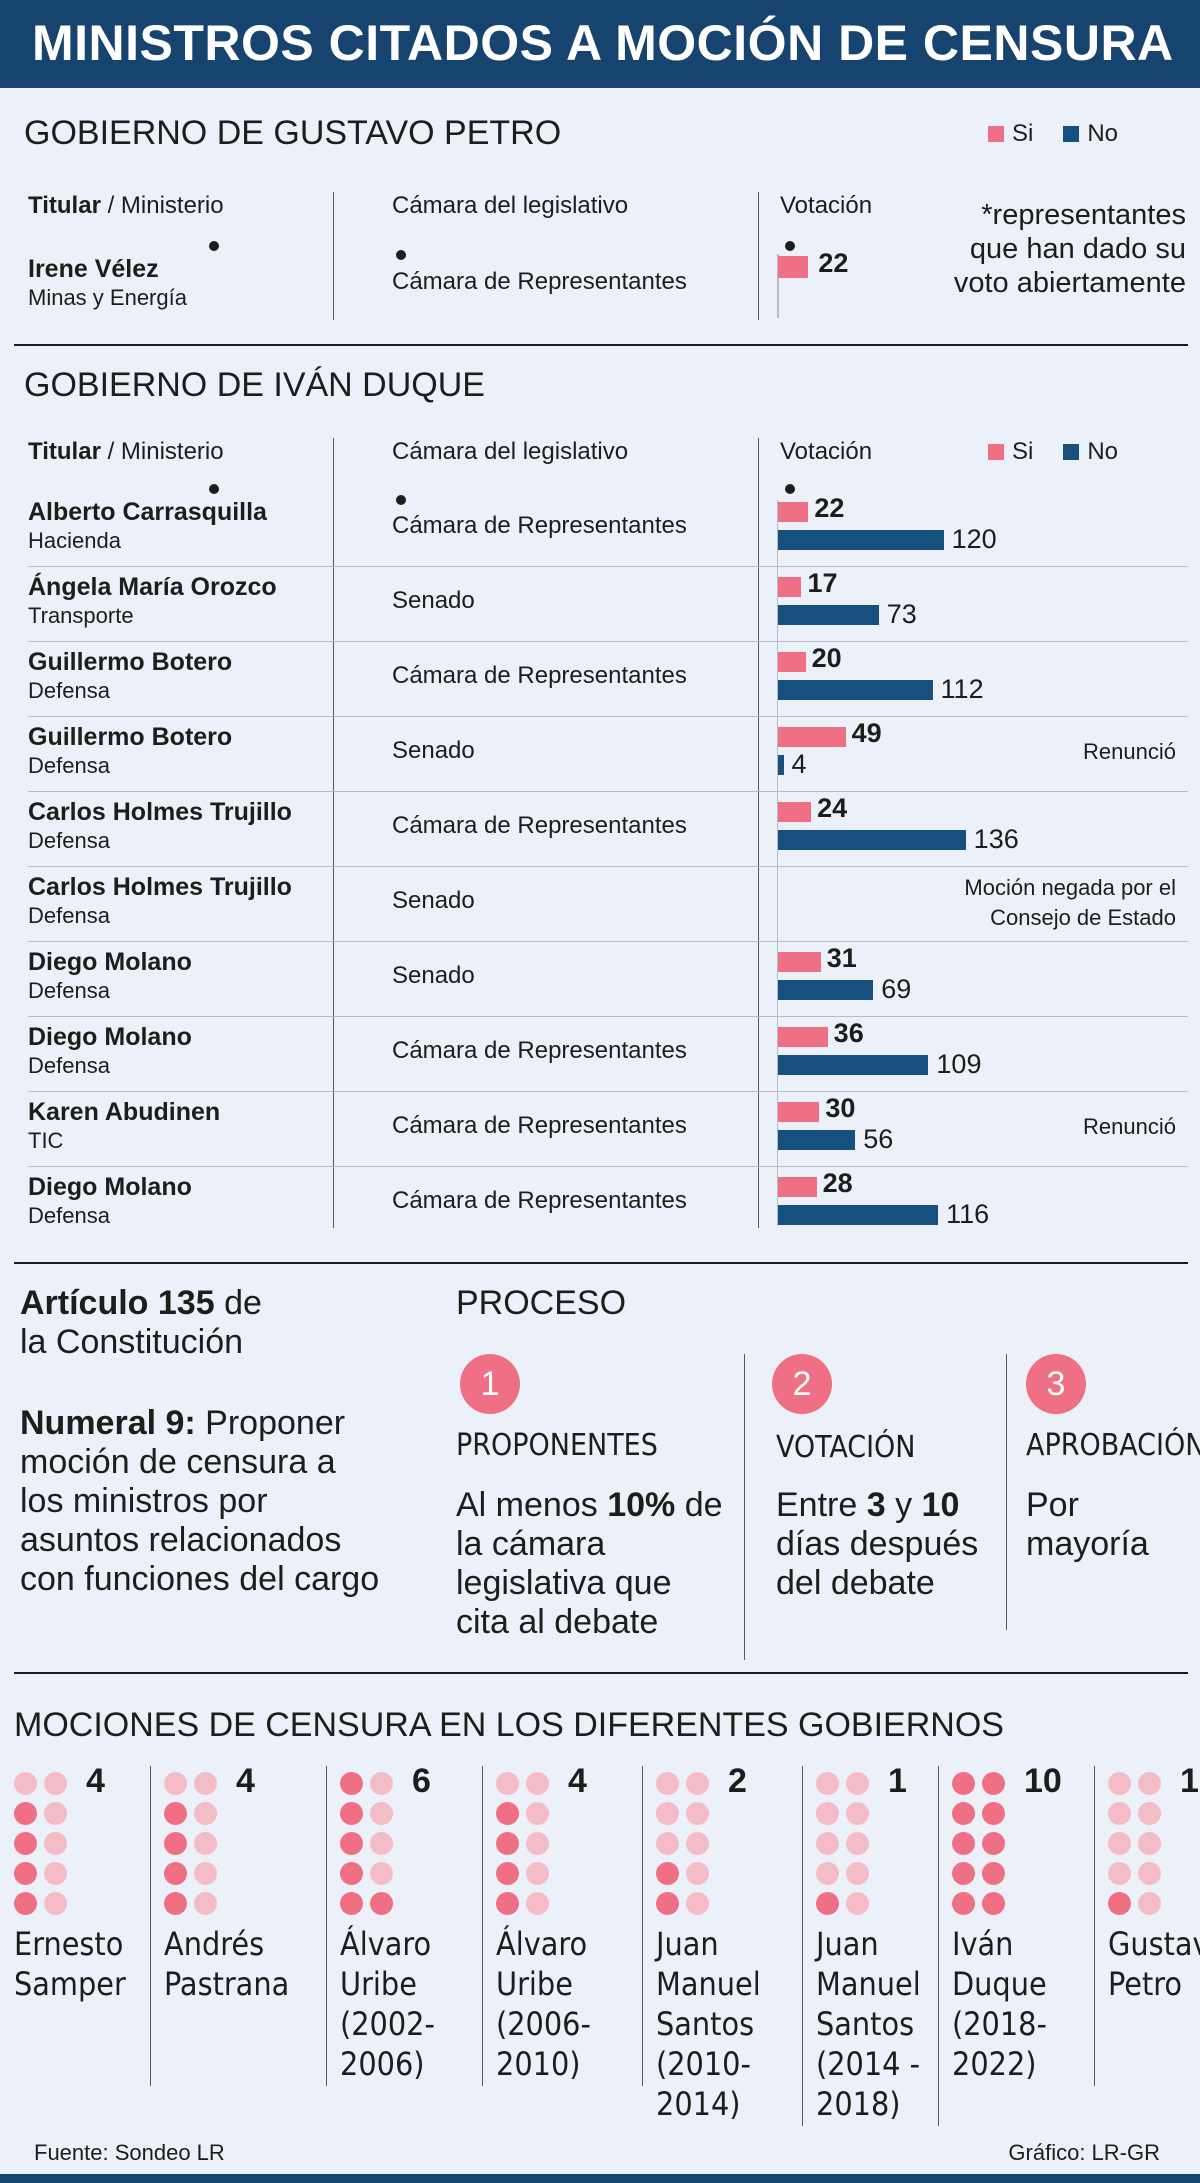 The height and width of the screenshot is (2183, 1200). I want to click on government-name-line: Iván, so click(983, 1944).